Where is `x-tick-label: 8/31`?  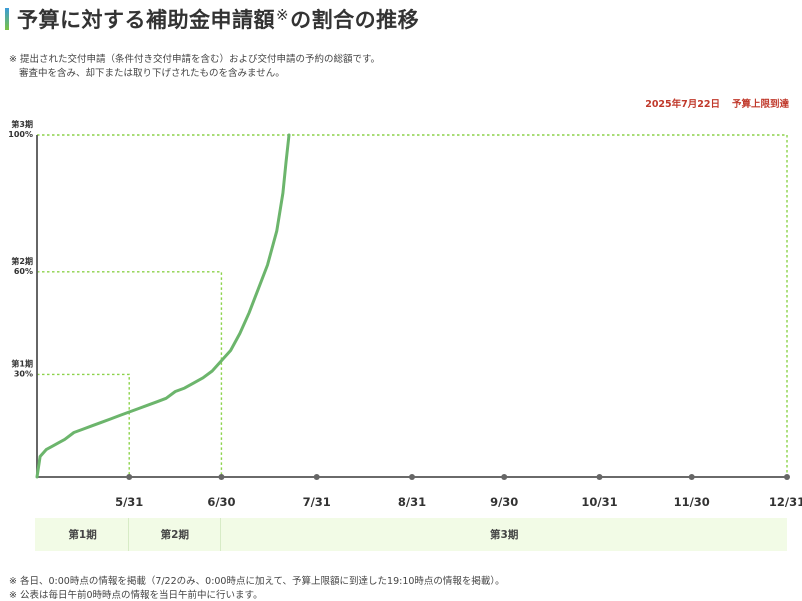
x-tick-label: 8/31 is located at coordinates (412, 502).